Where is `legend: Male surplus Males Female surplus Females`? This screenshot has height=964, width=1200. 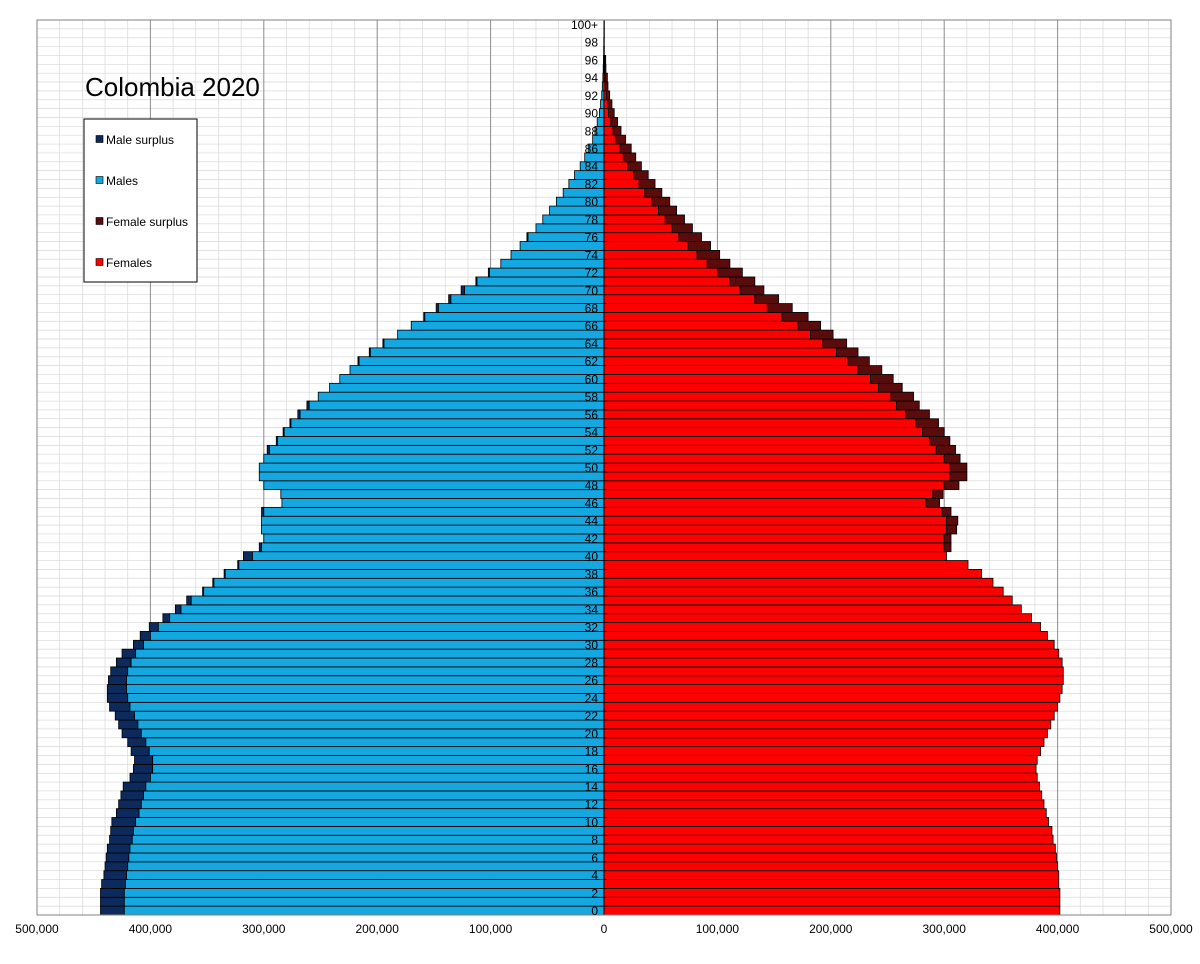 legend: Male surplus Males Female surplus Females is located at coordinates (140, 200).